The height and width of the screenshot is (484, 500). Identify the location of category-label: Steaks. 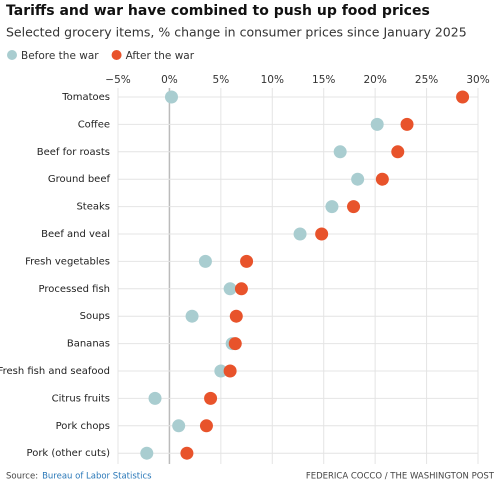
(93, 207).